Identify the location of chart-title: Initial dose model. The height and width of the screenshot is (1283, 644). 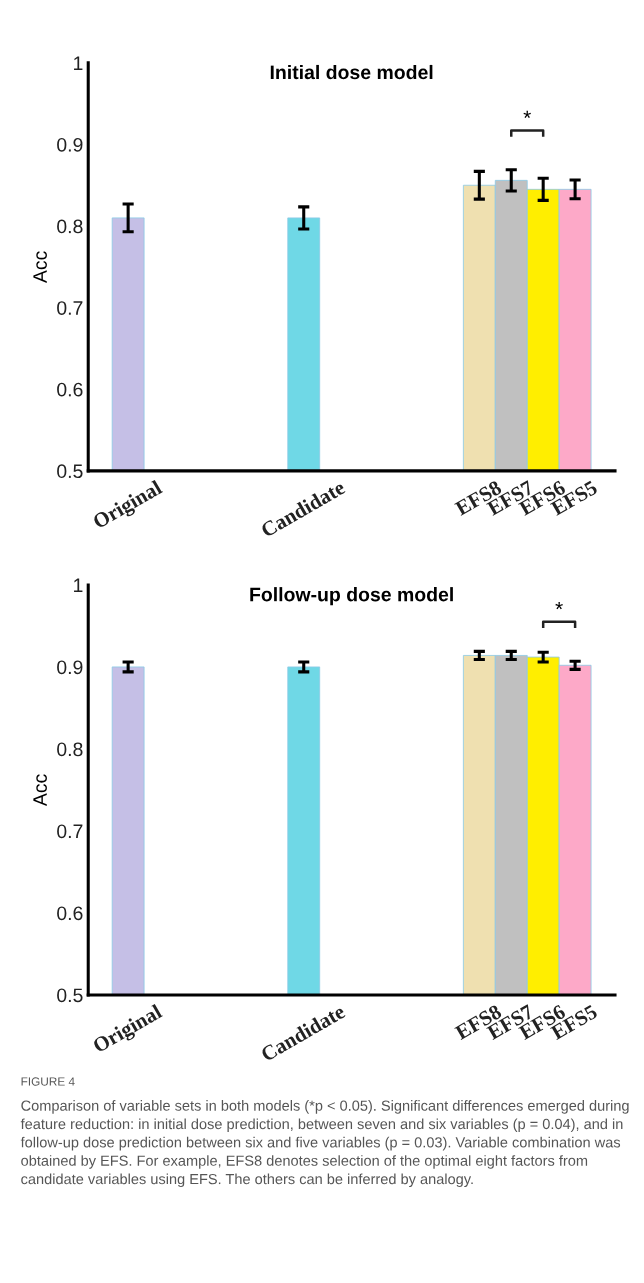
(351, 72).